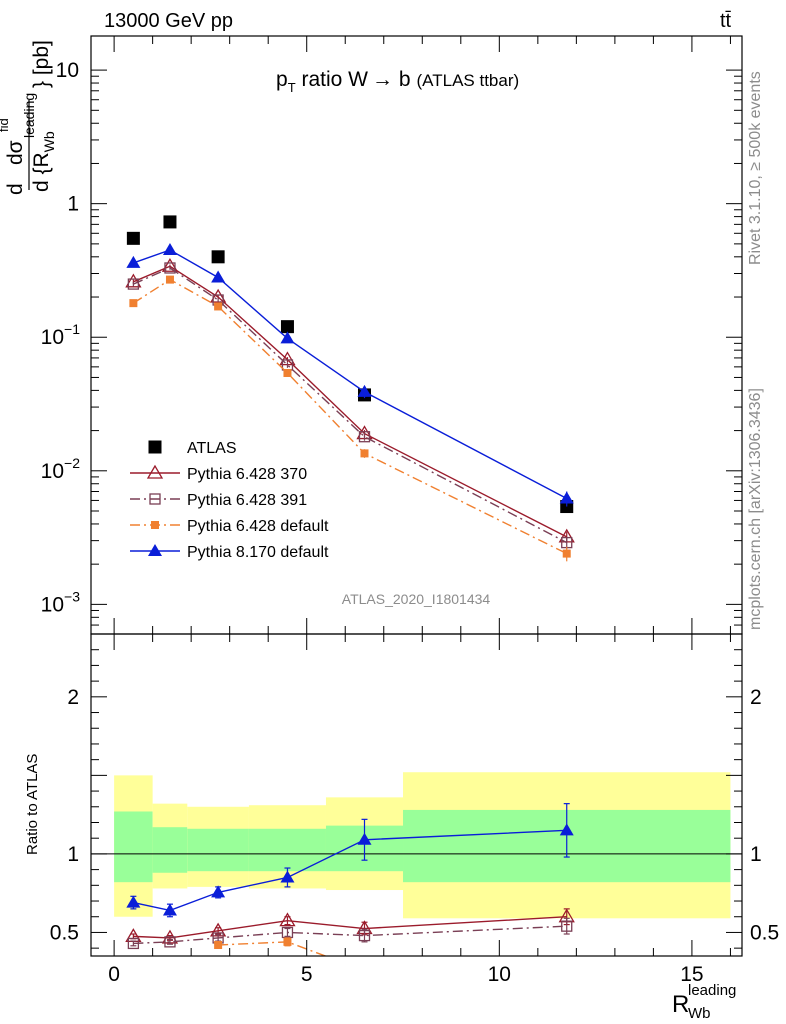 The width and height of the screenshot is (786, 1024). What do you see at coordinates (258, 552) in the screenshot?
I see `legend-label-p8: Pythia 8.170 default` at bounding box center [258, 552].